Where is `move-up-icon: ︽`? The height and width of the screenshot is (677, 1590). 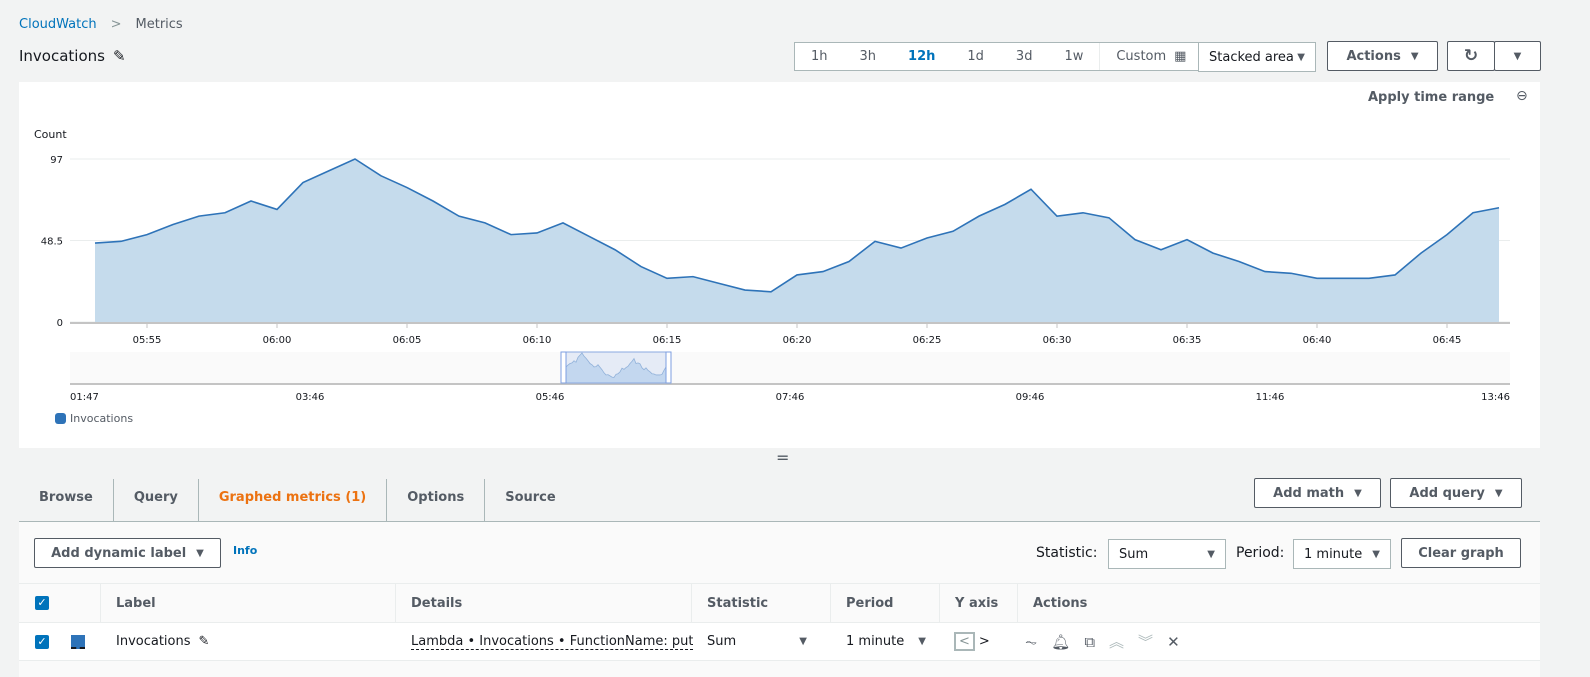 move-up-icon: ︽ is located at coordinates (1117, 642).